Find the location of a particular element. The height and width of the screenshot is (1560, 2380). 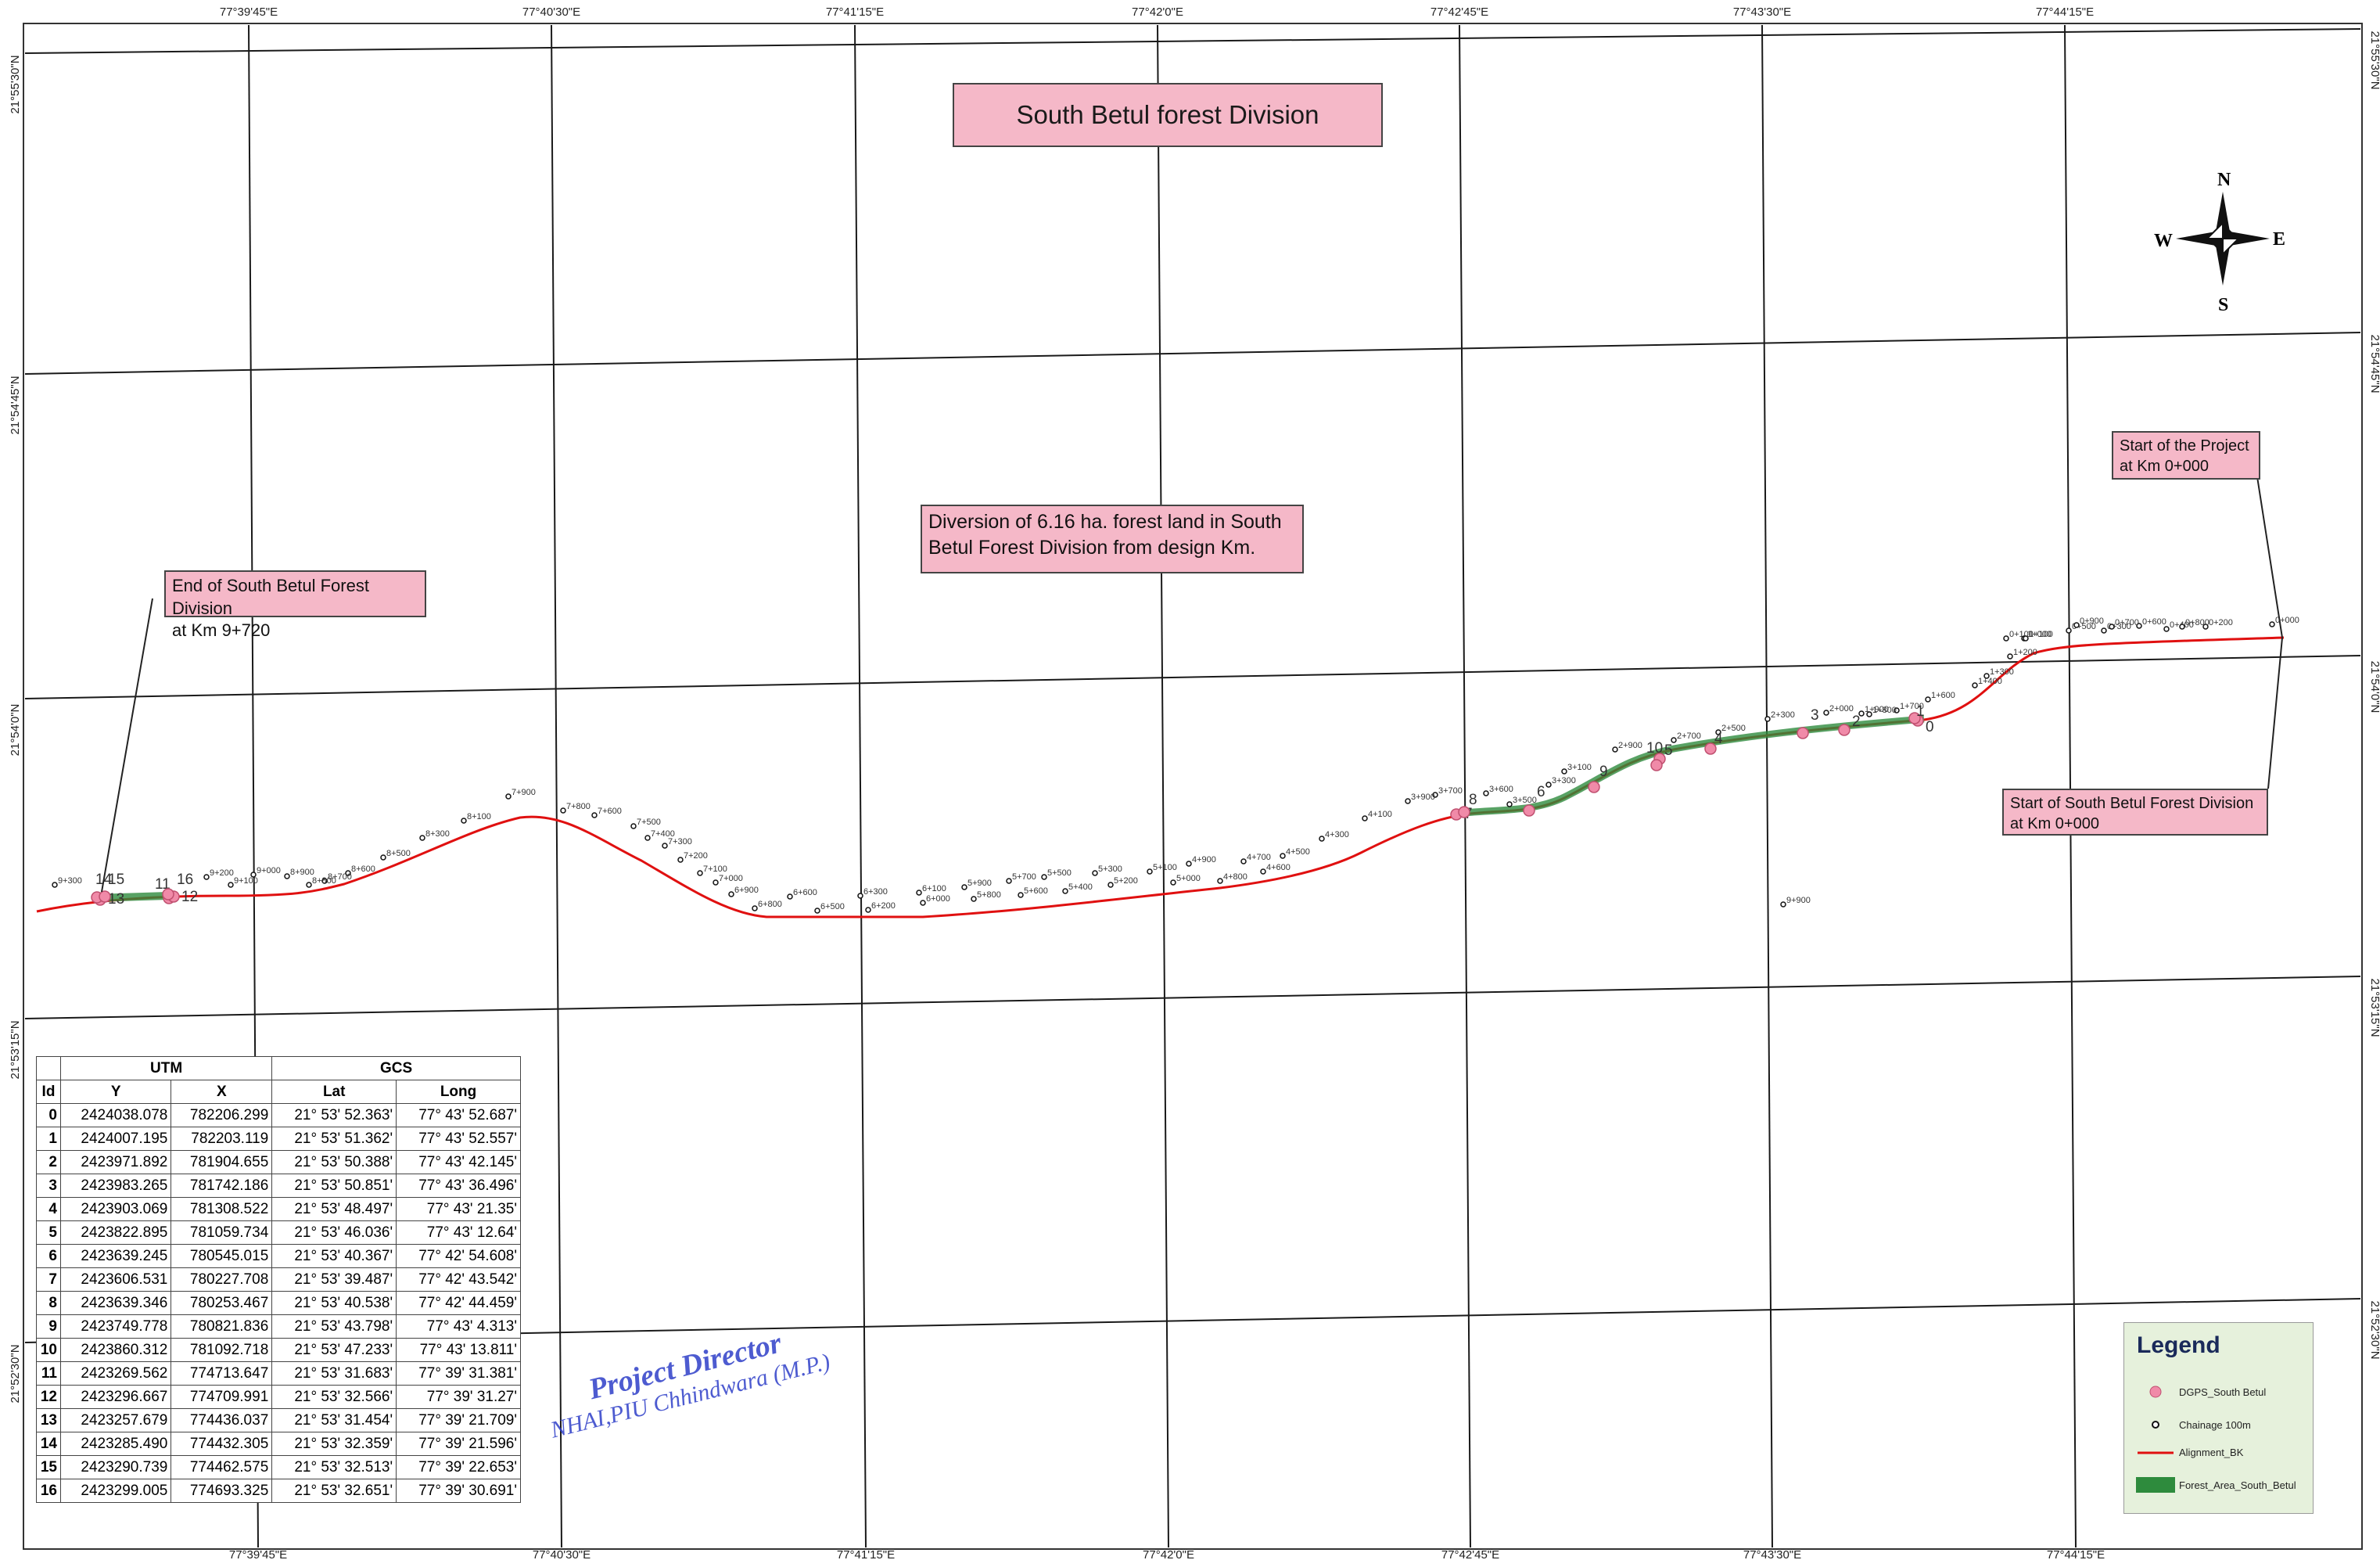

cell-x: 781308.522 is located at coordinates (222, 1209).